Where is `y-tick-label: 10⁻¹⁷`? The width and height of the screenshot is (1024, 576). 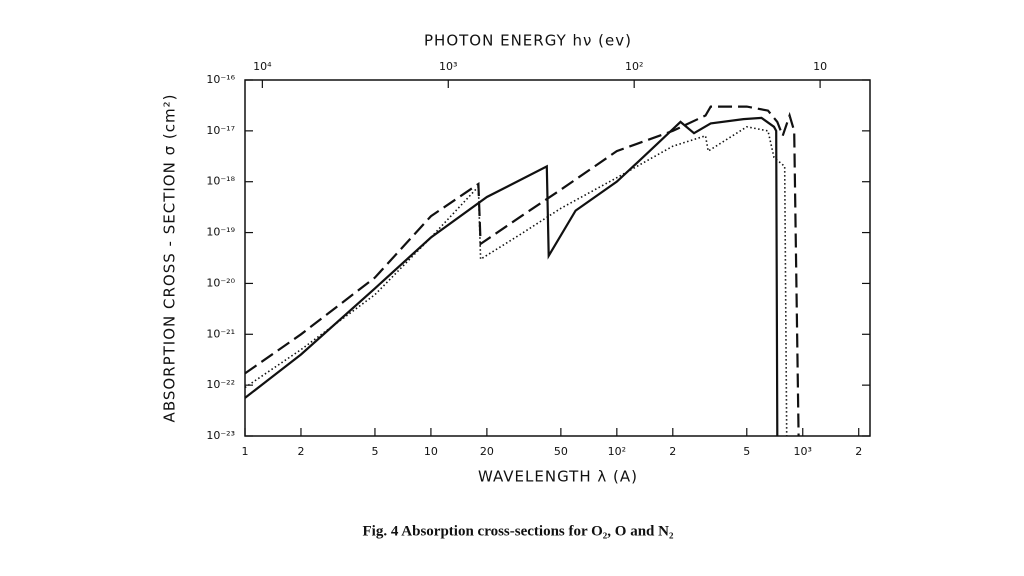 y-tick-label: 10⁻¹⁷ is located at coordinates (220, 130).